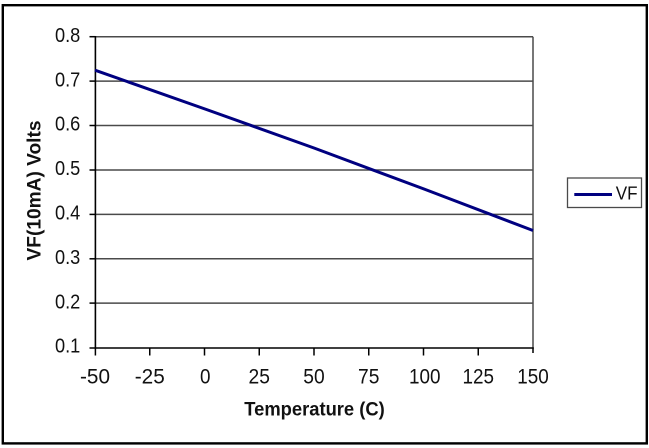 This screenshot has height=448, width=649. I want to click on svg-text: 25, so click(259, 377).